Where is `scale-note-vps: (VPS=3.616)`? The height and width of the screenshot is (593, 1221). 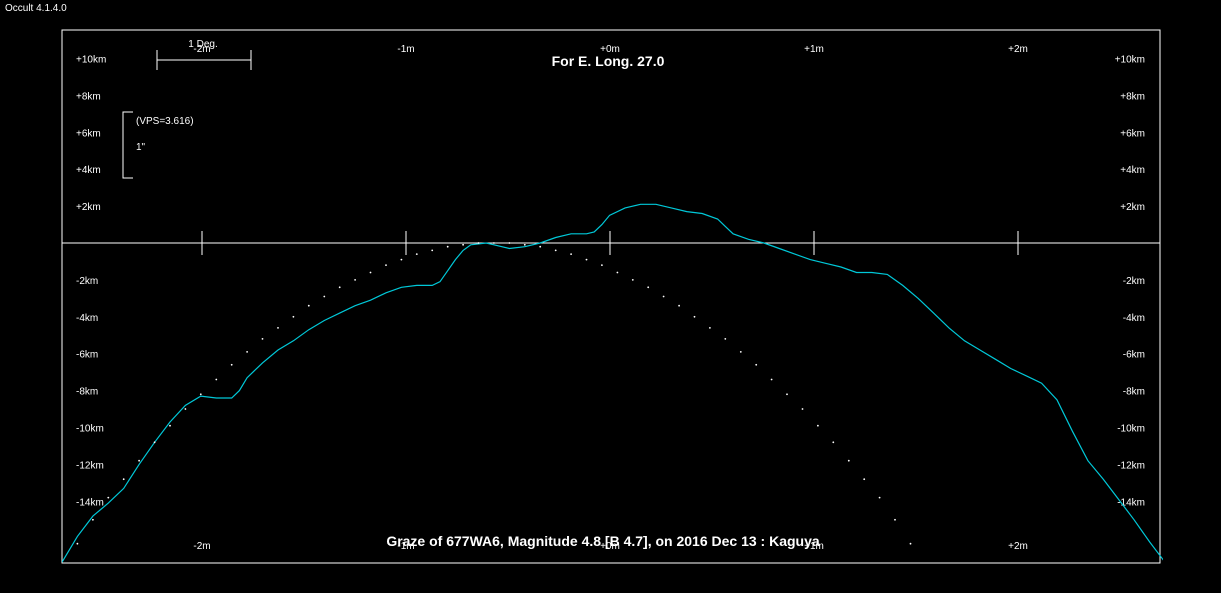 scale-note-vps: (VPS=3.616) is located at coordinates (165, 121).